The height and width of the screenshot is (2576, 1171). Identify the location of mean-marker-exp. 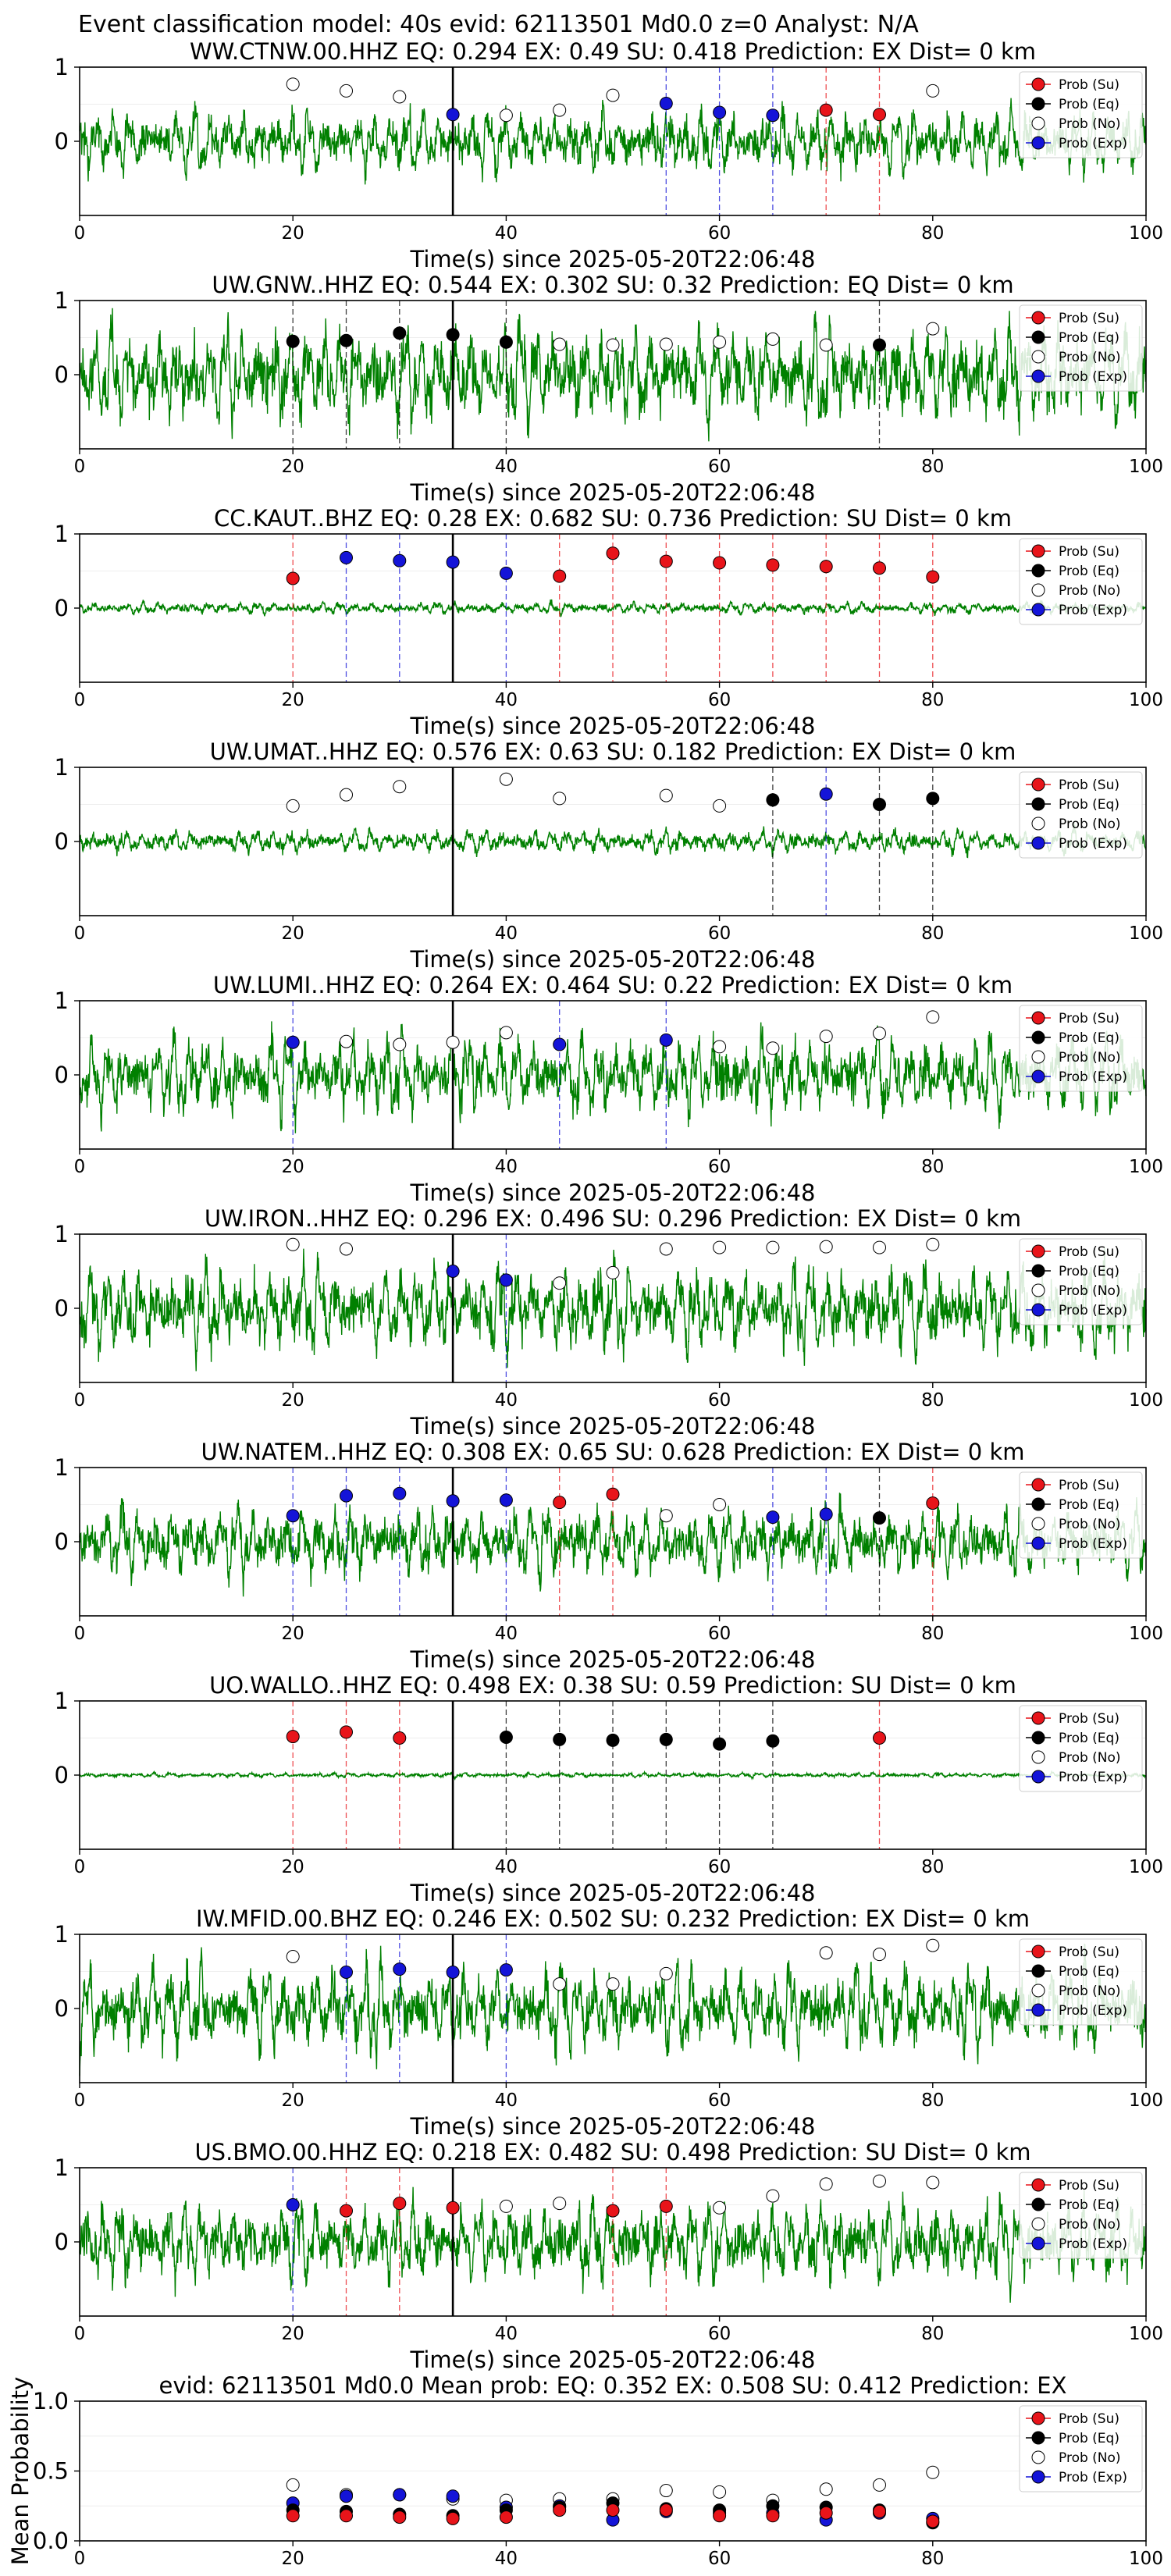
(400, 2495).